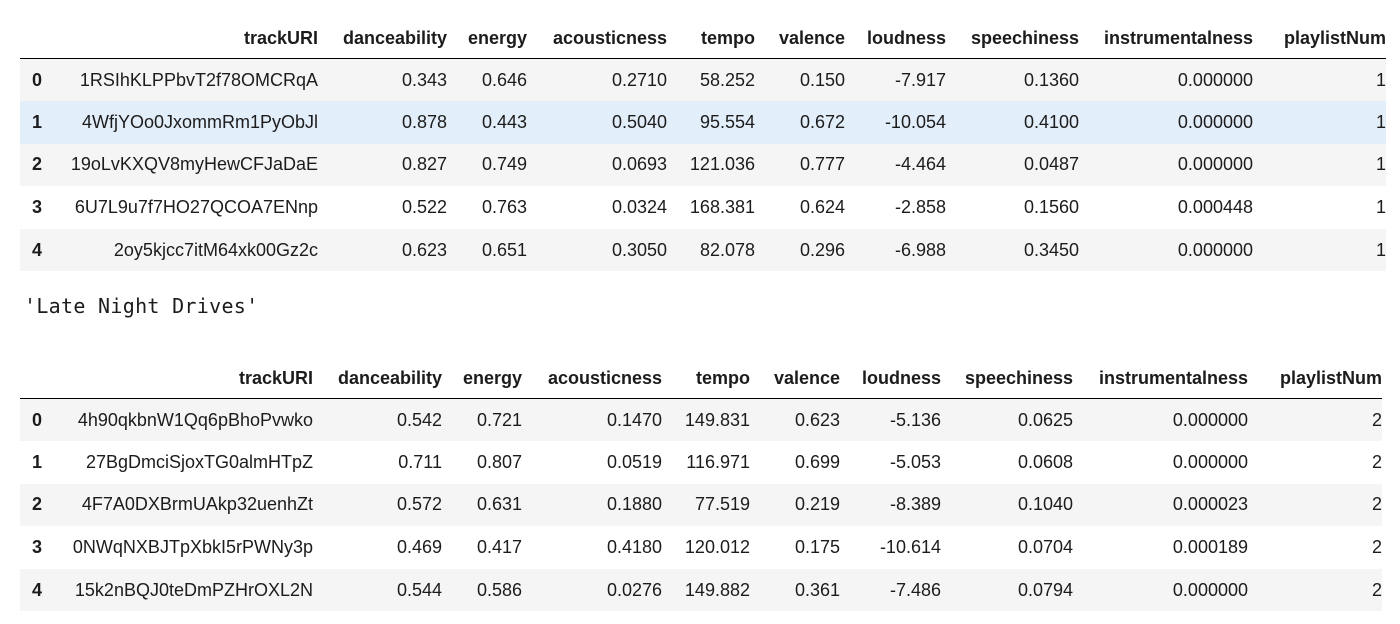 Image resolution: width=1400 pixels, height=624 pixels. Describe the element at coordinates (499, 547) in the screenshot. I see `cell-energy: 0.417` at that location.